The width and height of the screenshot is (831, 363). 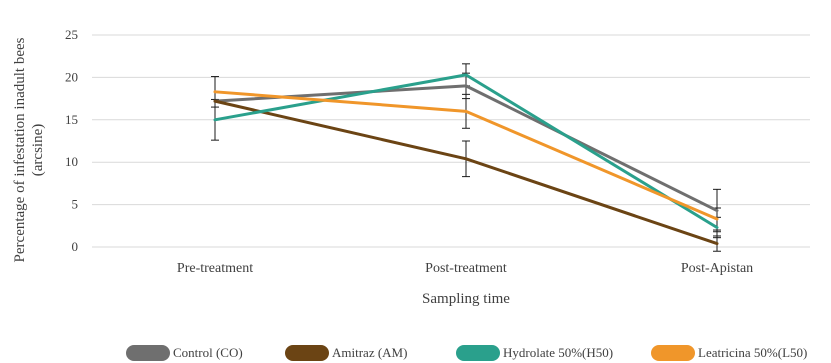 I want to click on y-tick-label: 10, so click(x=71, y=161).